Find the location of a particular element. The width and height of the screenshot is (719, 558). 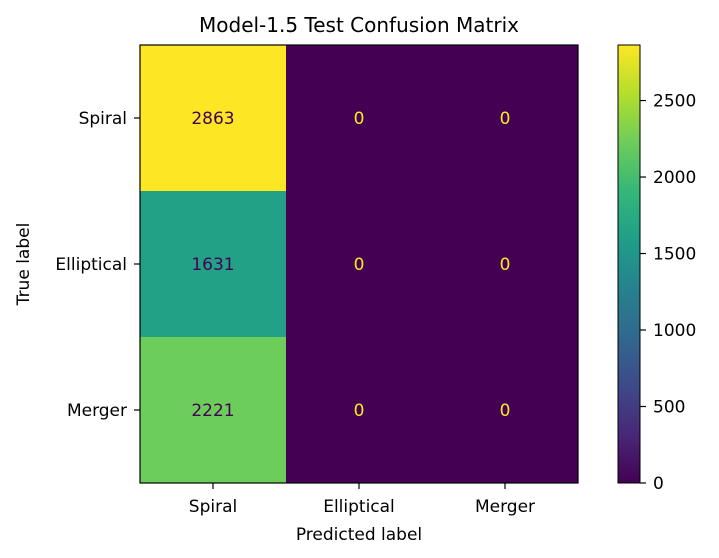

colorbar-tick-label: 1500 is located at coordinates (674, 255).